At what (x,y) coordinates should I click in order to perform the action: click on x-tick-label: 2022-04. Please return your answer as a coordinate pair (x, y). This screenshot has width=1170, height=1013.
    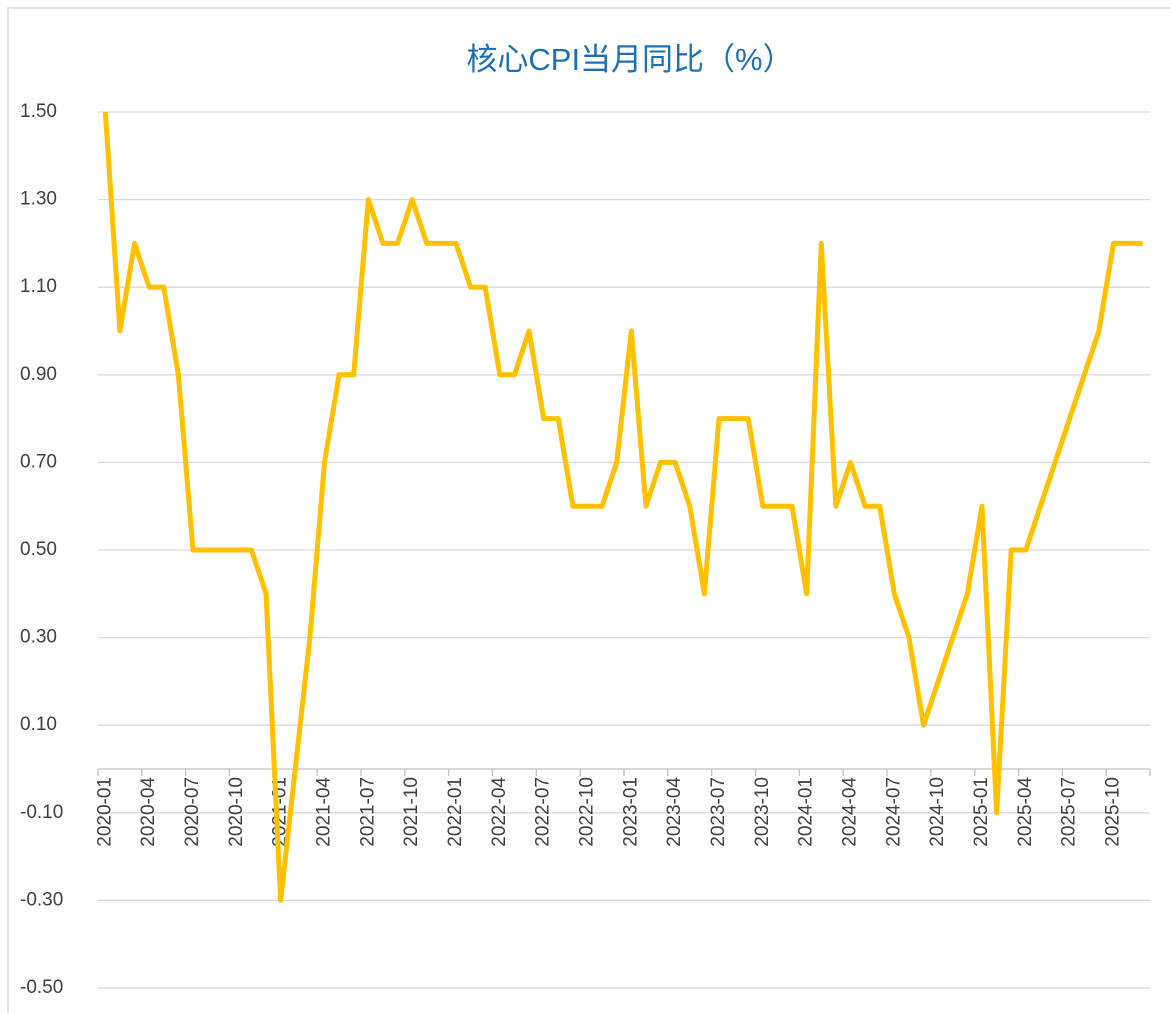
    Looking at the image, I should click on (499, 812).